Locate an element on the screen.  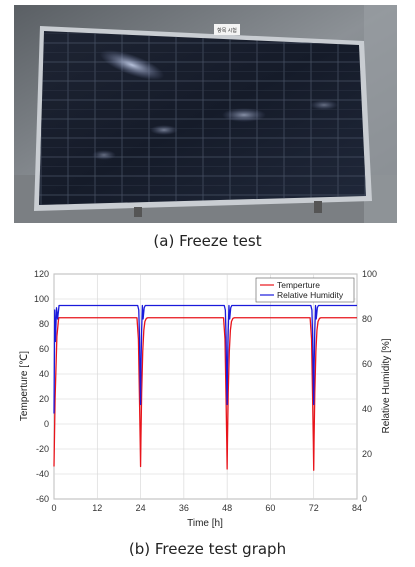
y-left-tick-label: 20 is located at coordinates (44, 399).